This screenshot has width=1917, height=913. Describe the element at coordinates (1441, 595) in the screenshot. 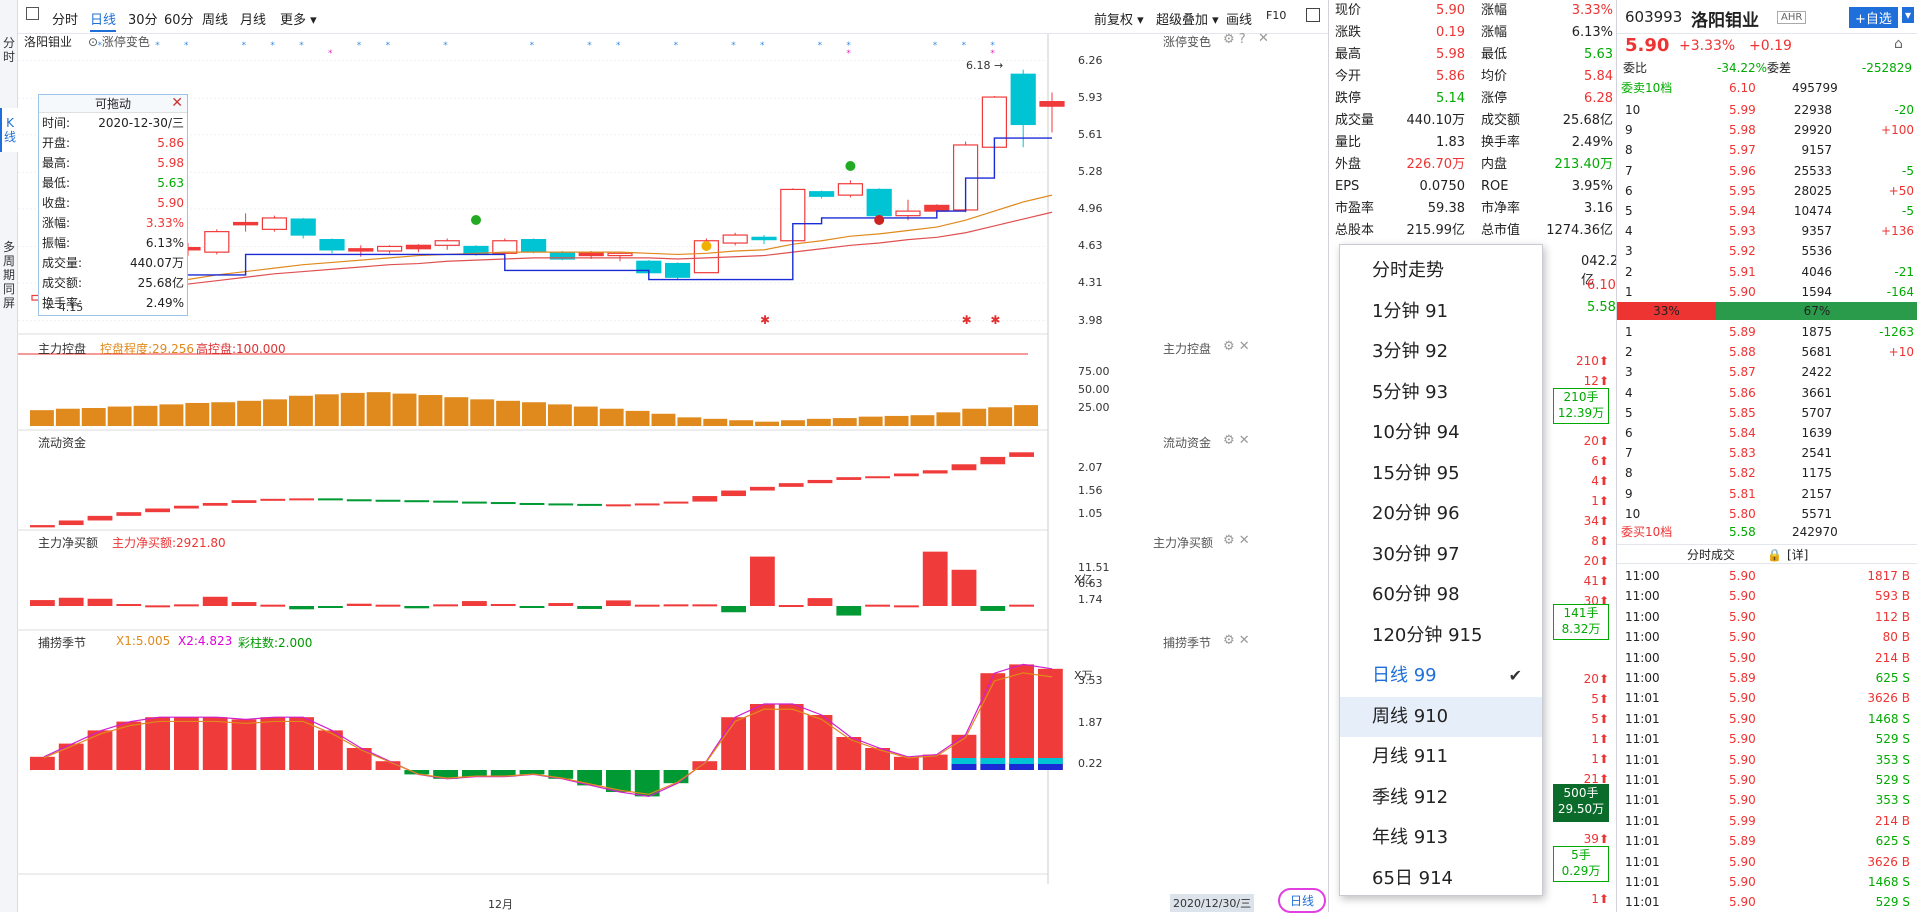

I see `period-menu-item: 60分钟 98` at that location.